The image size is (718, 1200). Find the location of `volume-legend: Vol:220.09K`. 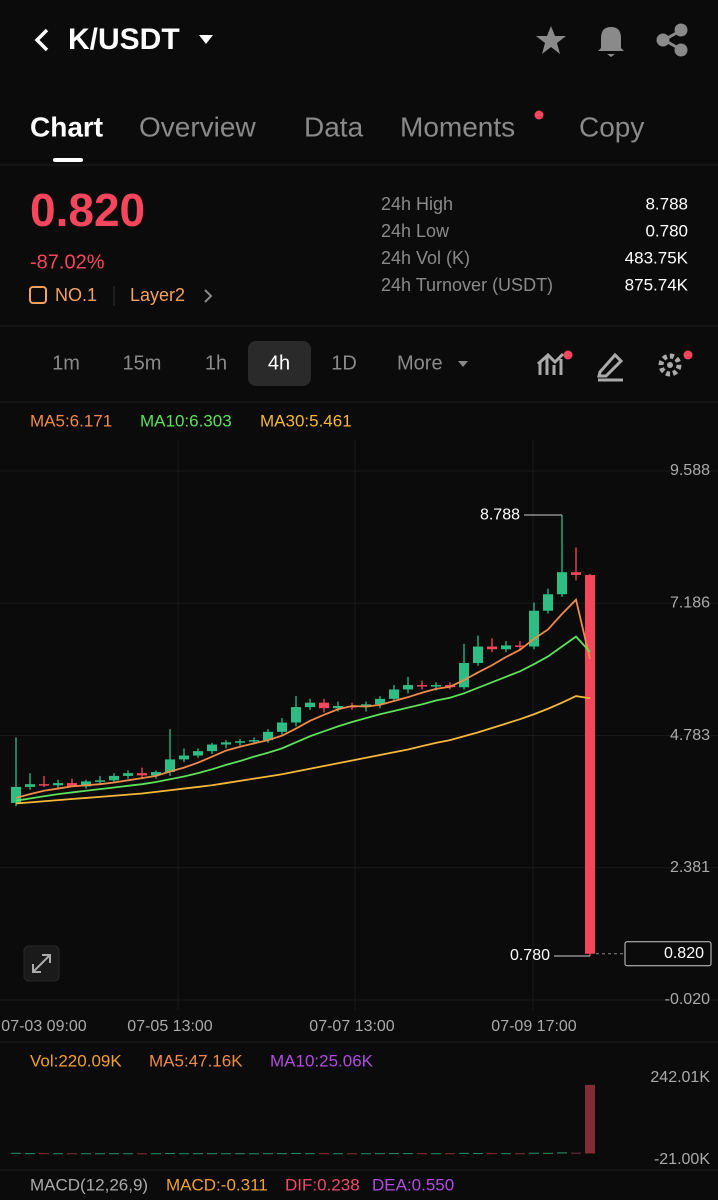

volume-legend: Vol:220.09K is located at coordinates (76, 1060).